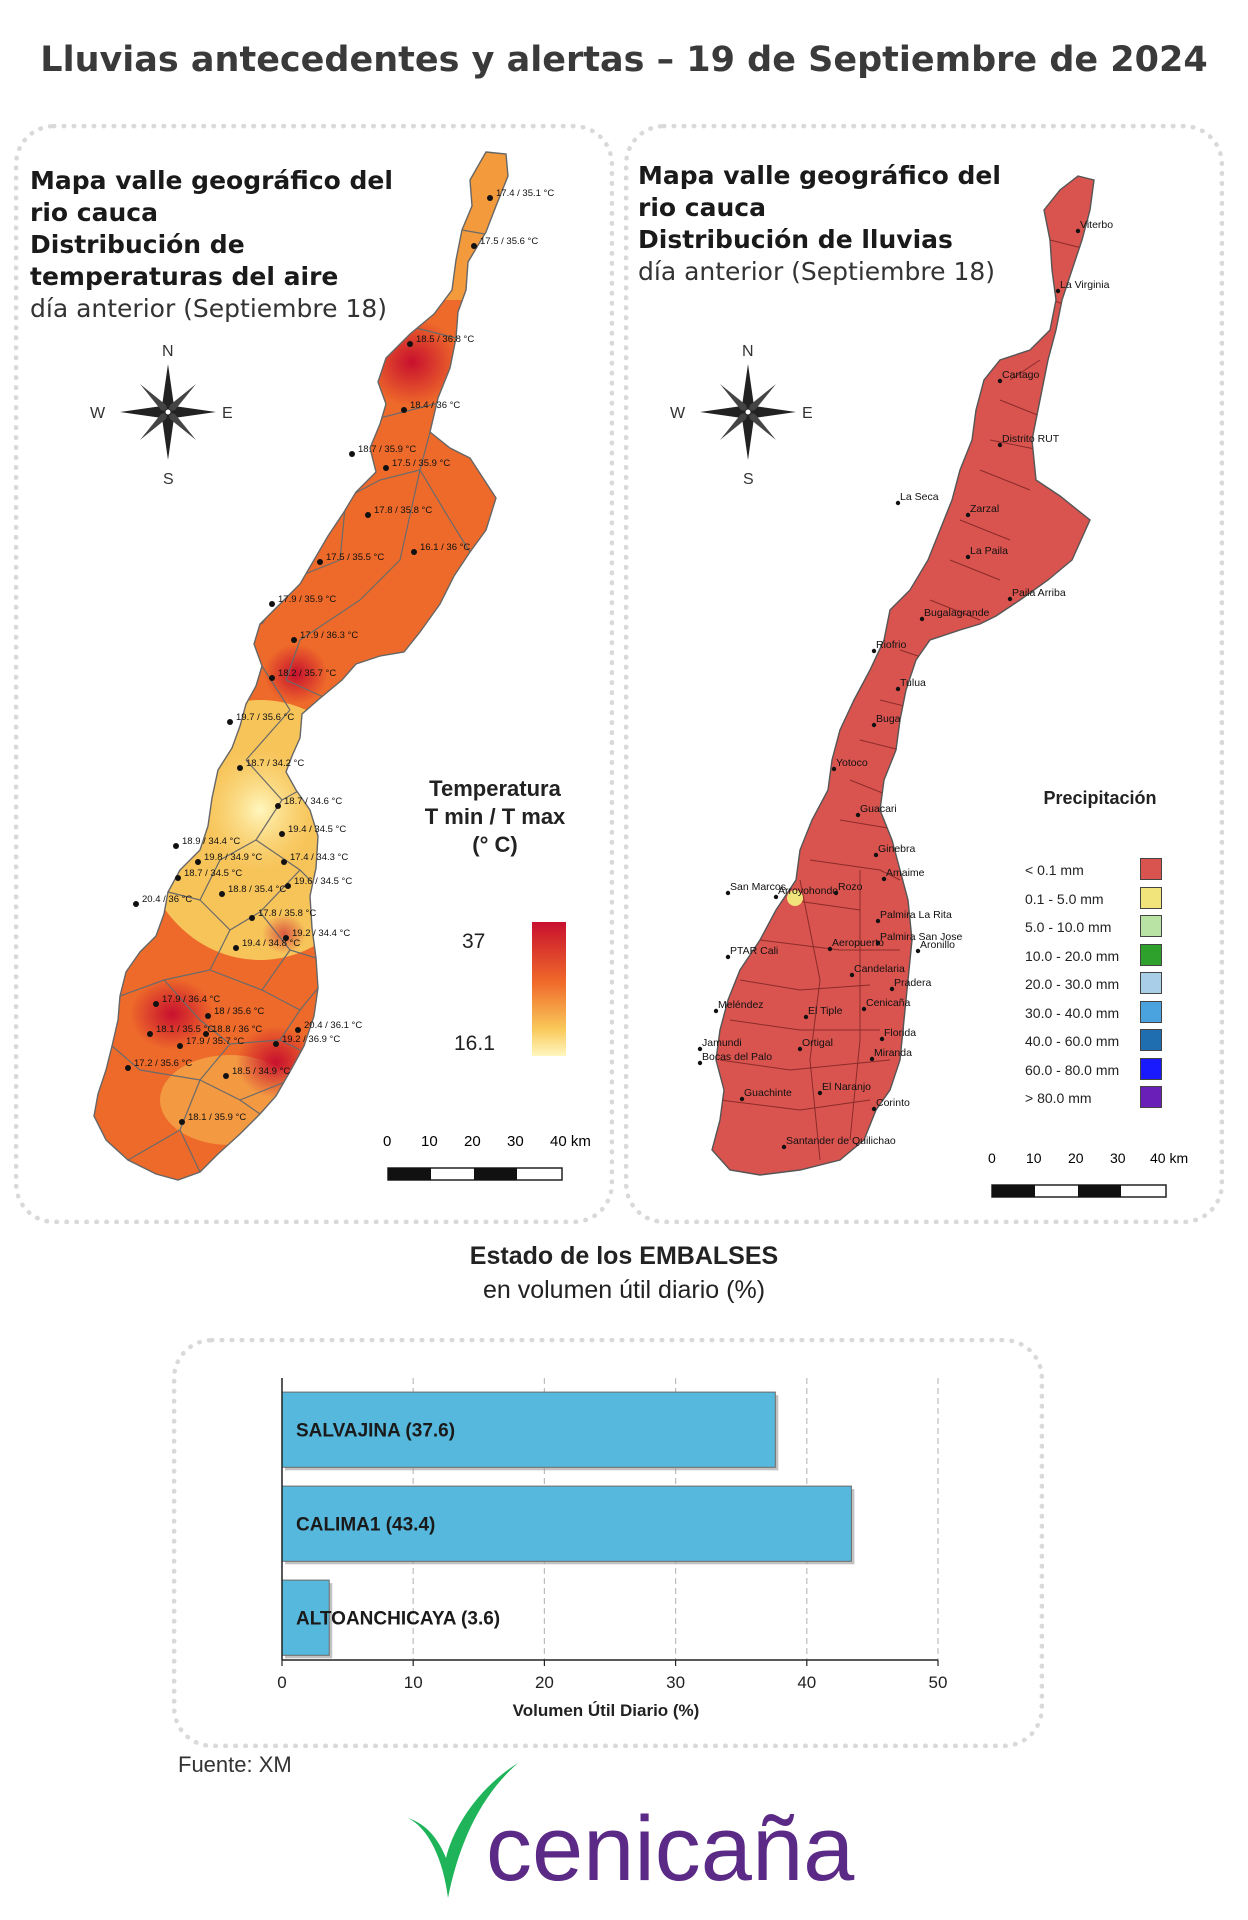 The width and height of the screenshot is (1248, 1920). Describe the element at coordinates (1088, 1174) in the screenshot. I see `scale-bar-rain: 0 10 20 30 40 km` at that location.